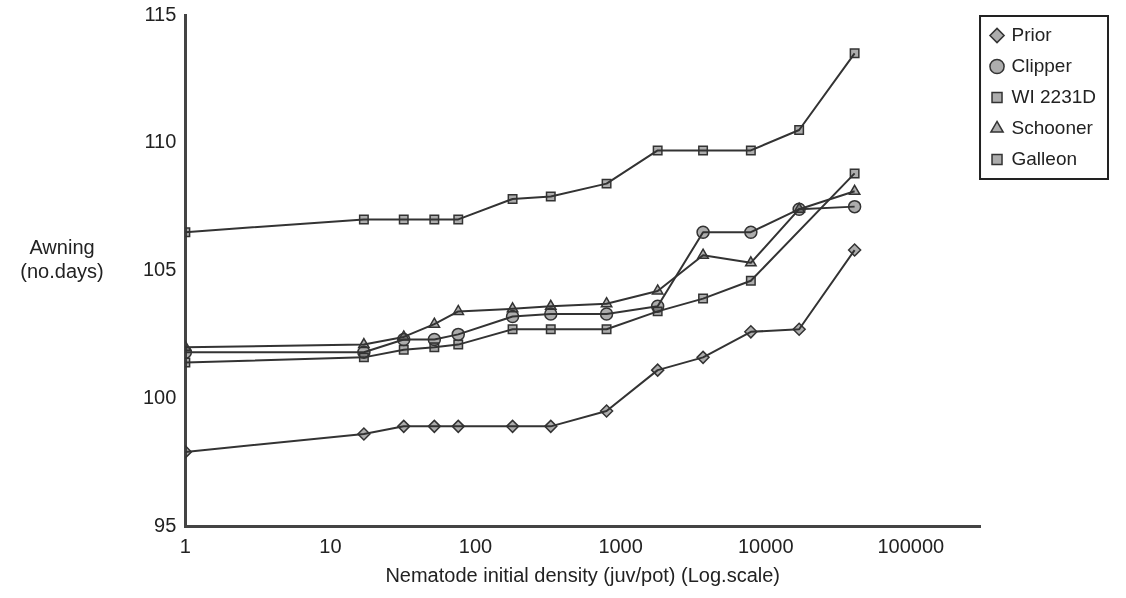  What do you see at coordinates (911, 545) in the screenshot?
I see `x-tick-label: 100000` at bounding box center [911, 545].